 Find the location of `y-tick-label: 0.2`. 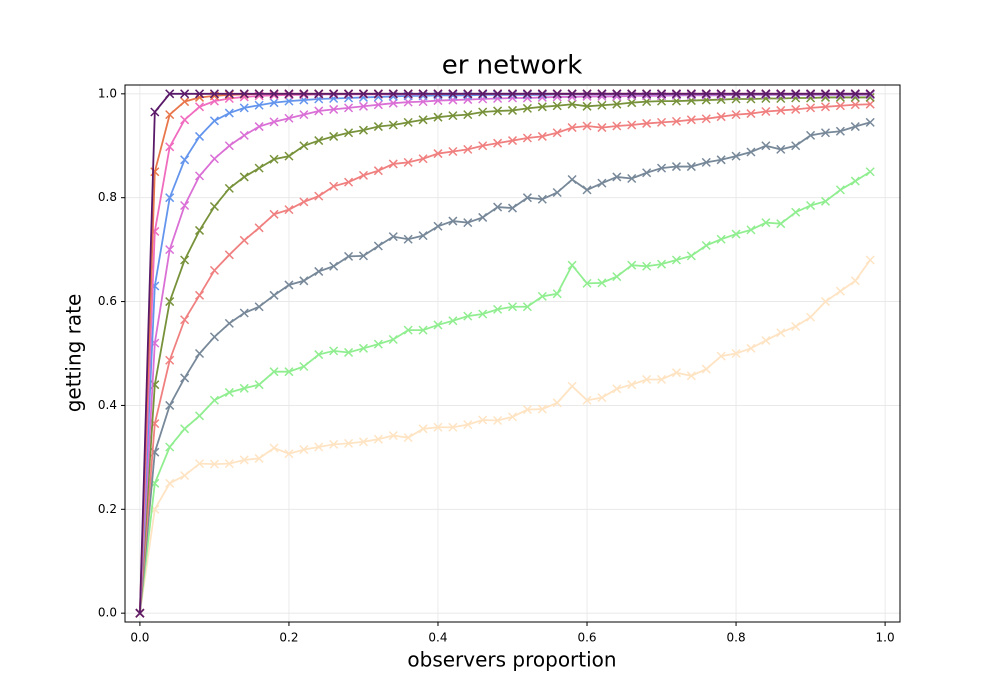

y-tick-label: 0.2 is located at coordinates (107, 509).